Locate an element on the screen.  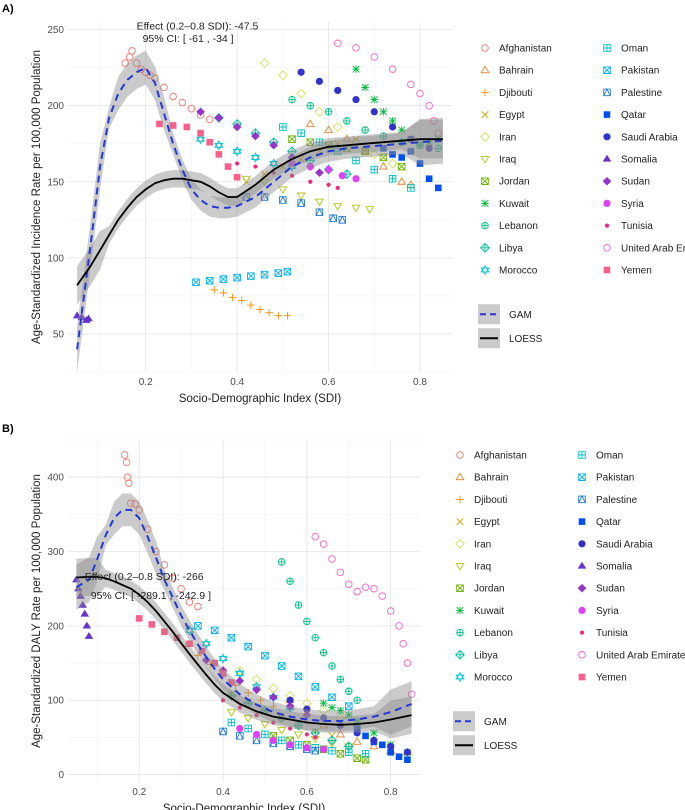
panel-b-legend-key-libya is located at coordinates (460, 654).